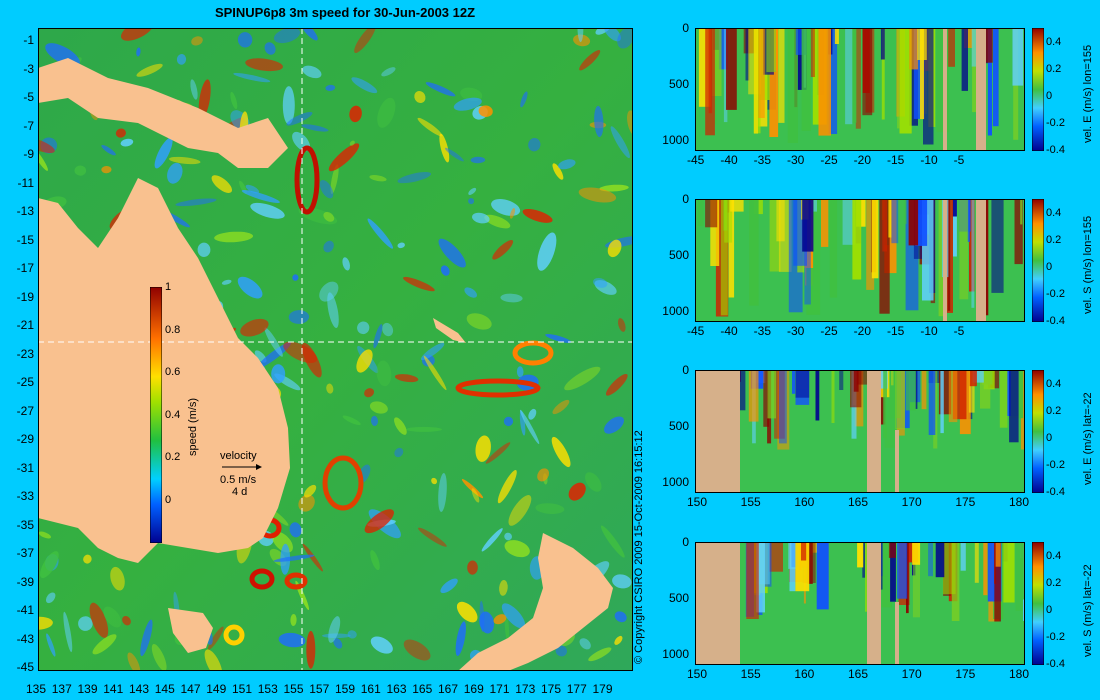 The height and width of the screenshot is (700, 1100). What do you see at coordinates (1055, 637) in the screenshot?
I see `section-colorbar-tick: -0.2` at bounding box center [1055, 637].